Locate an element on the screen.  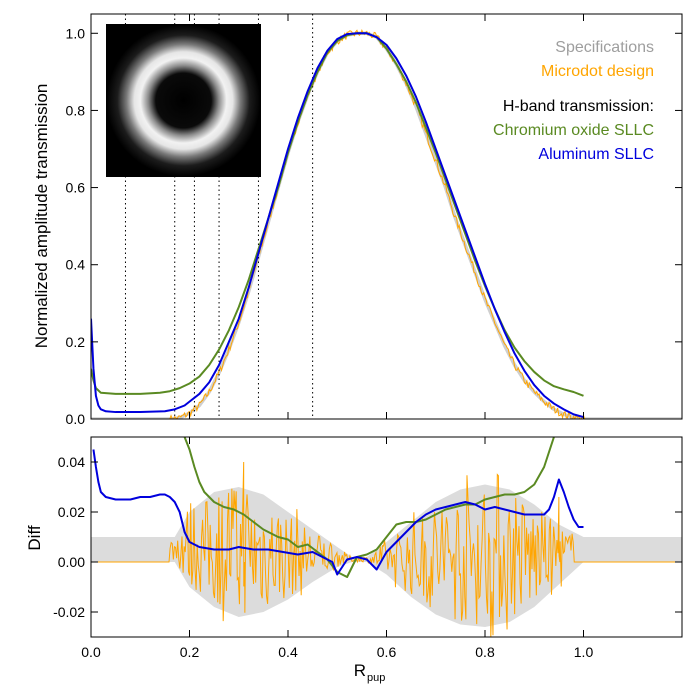
legend-specifications: Specifications is located at coordinates (604, 47).